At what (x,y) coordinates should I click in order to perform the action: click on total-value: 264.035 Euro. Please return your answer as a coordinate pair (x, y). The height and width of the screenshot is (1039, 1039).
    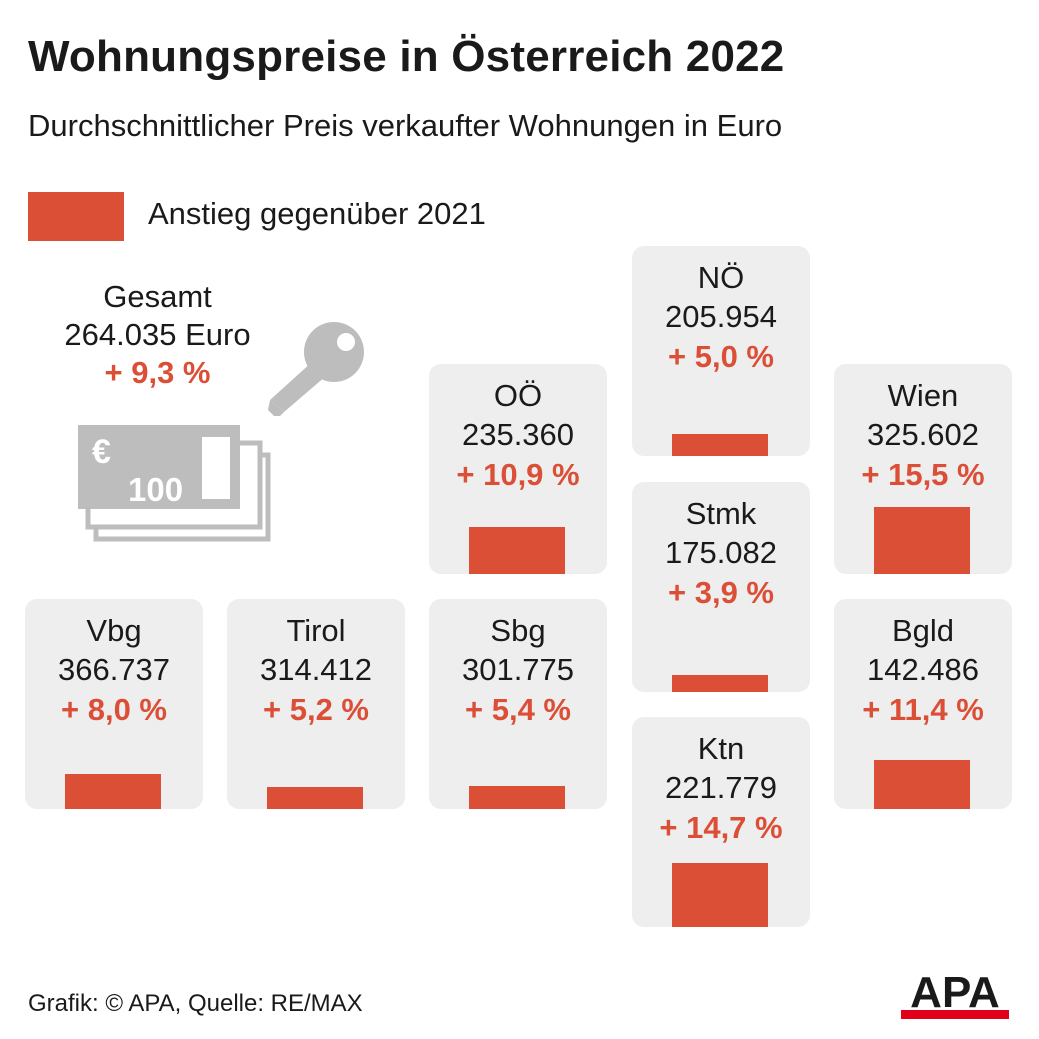
    Looking at the image, I should click on (157, 334).